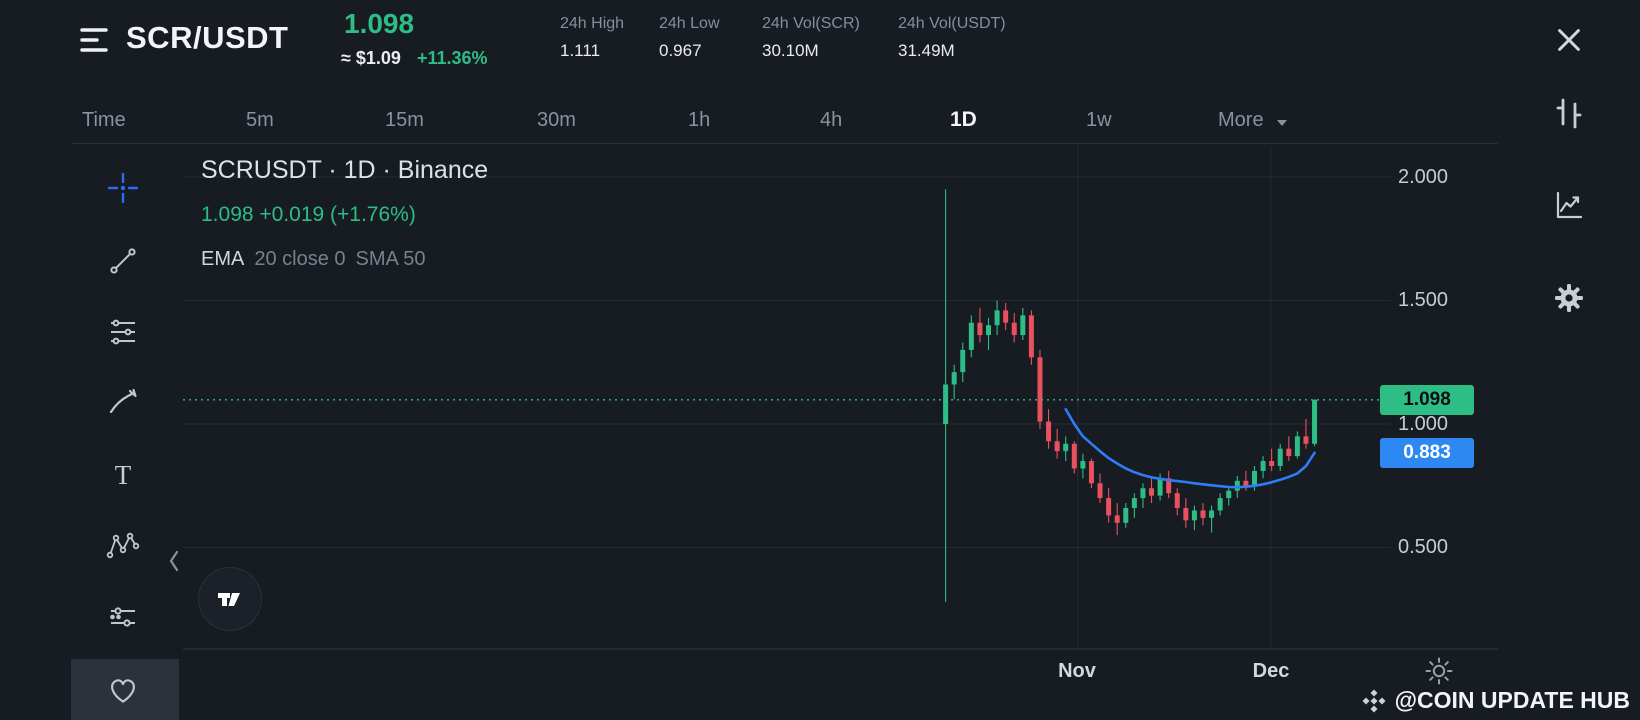 The height and width of the screenshot is (720, 1640). I want to click on y-axis-label: 1.000, so click(1423, 424).